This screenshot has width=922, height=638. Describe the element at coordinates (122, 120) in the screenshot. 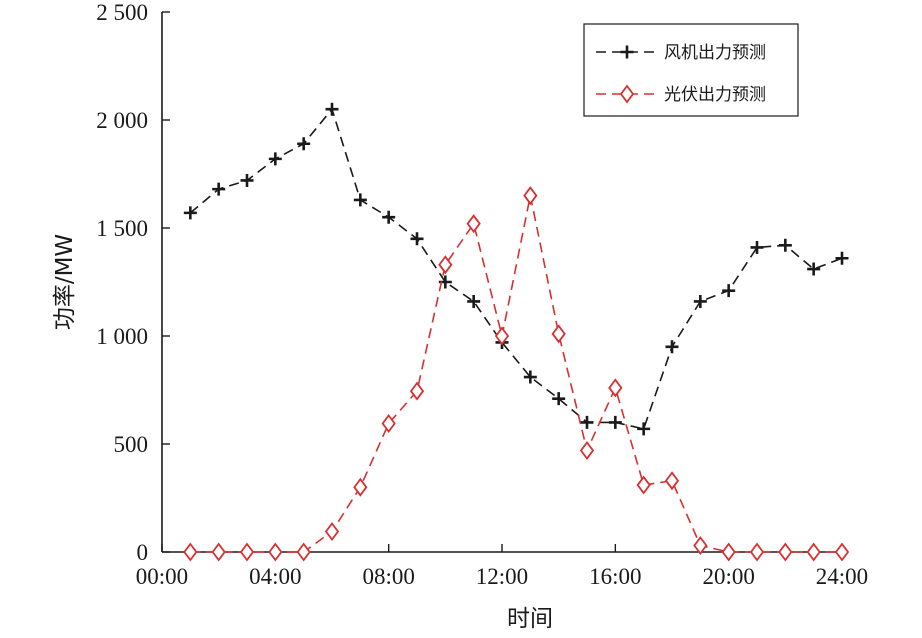

I see `y-tick-label: 2 000` at that location.